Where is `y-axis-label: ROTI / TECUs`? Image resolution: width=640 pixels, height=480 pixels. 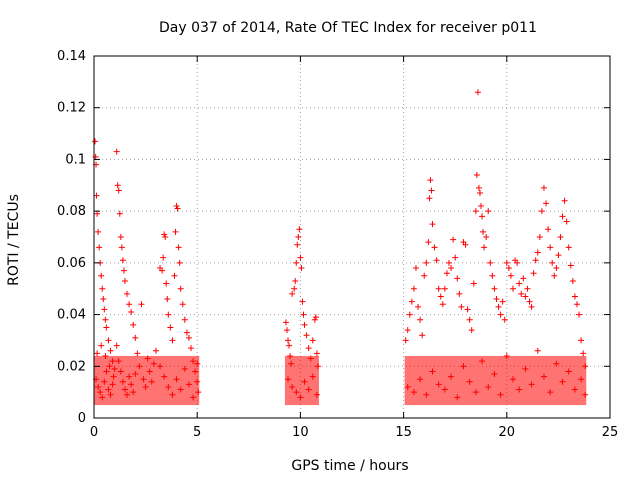
y-axis-label: ROTI / TECUs is located at coordinates (14, 240).